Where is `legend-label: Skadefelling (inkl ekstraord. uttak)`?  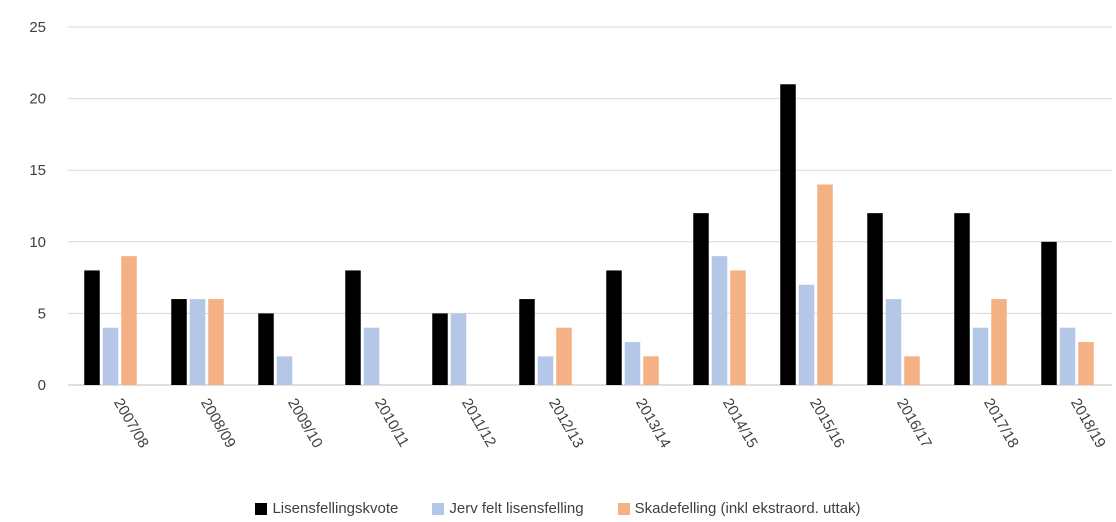
legend-label: Skadefelling (inkl ekstraord. uttak) is located at coordinates (747, 508).